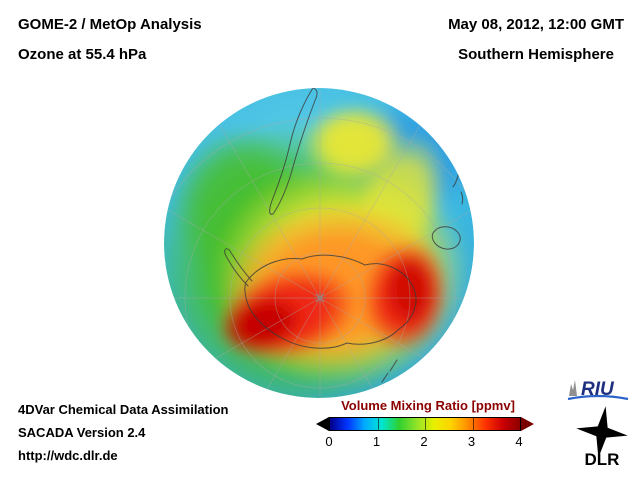  I want to click on website-url: http://wdc.dlr.de, so click(68, 455).